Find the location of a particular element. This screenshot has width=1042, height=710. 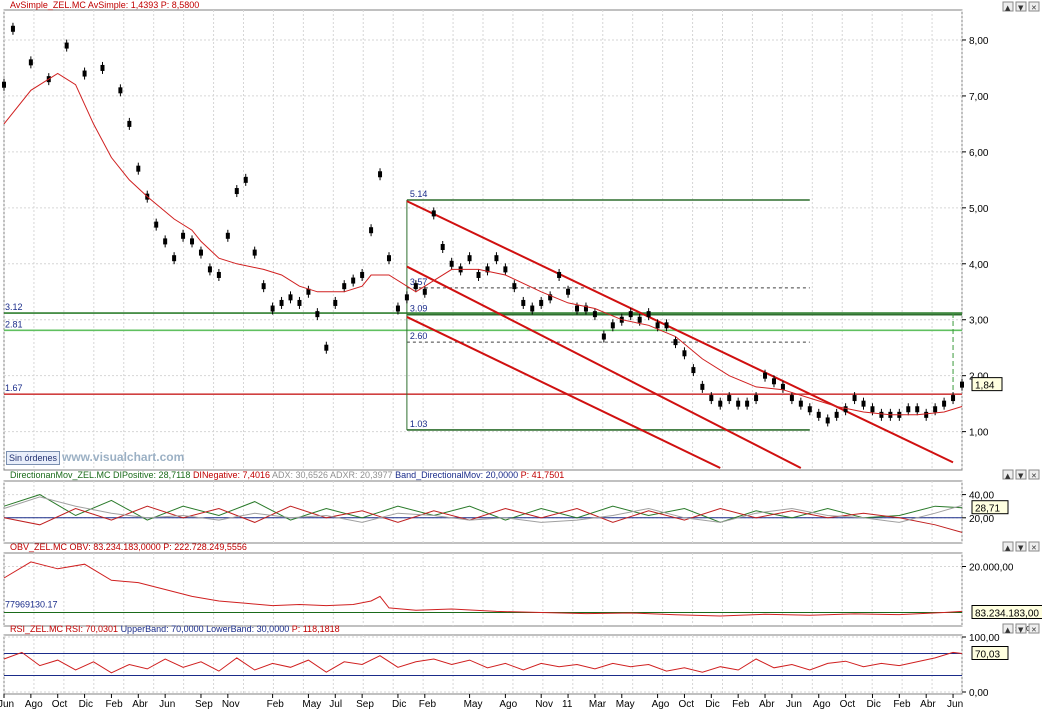

header-item: LowerBand: 30,0000 is located at coordinates (249, 629).